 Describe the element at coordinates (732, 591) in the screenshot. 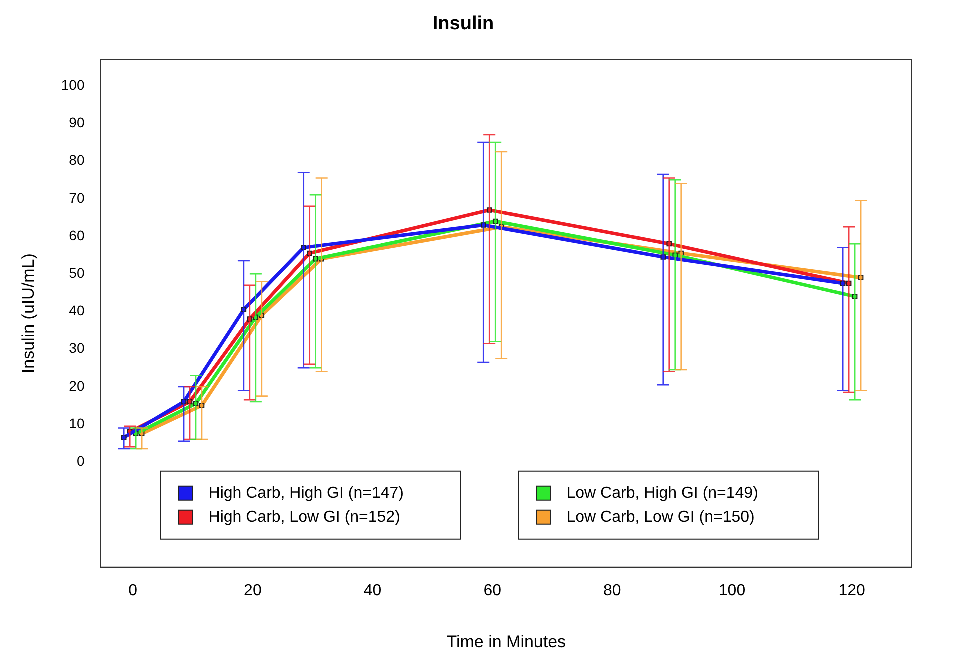

I see `x-tick-label: 100` at that location.